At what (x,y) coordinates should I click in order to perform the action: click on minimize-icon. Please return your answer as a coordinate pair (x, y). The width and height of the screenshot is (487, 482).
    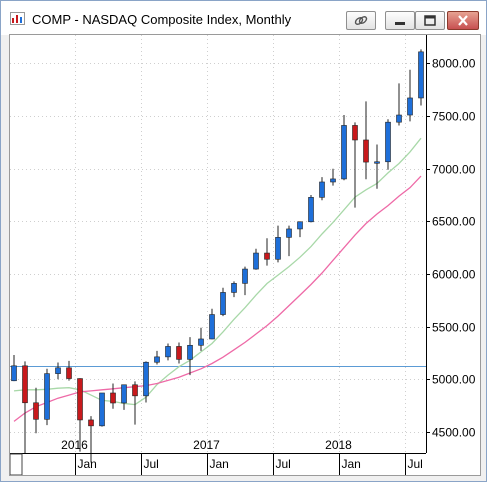
    Looking at the image, I should click on (400, 23).